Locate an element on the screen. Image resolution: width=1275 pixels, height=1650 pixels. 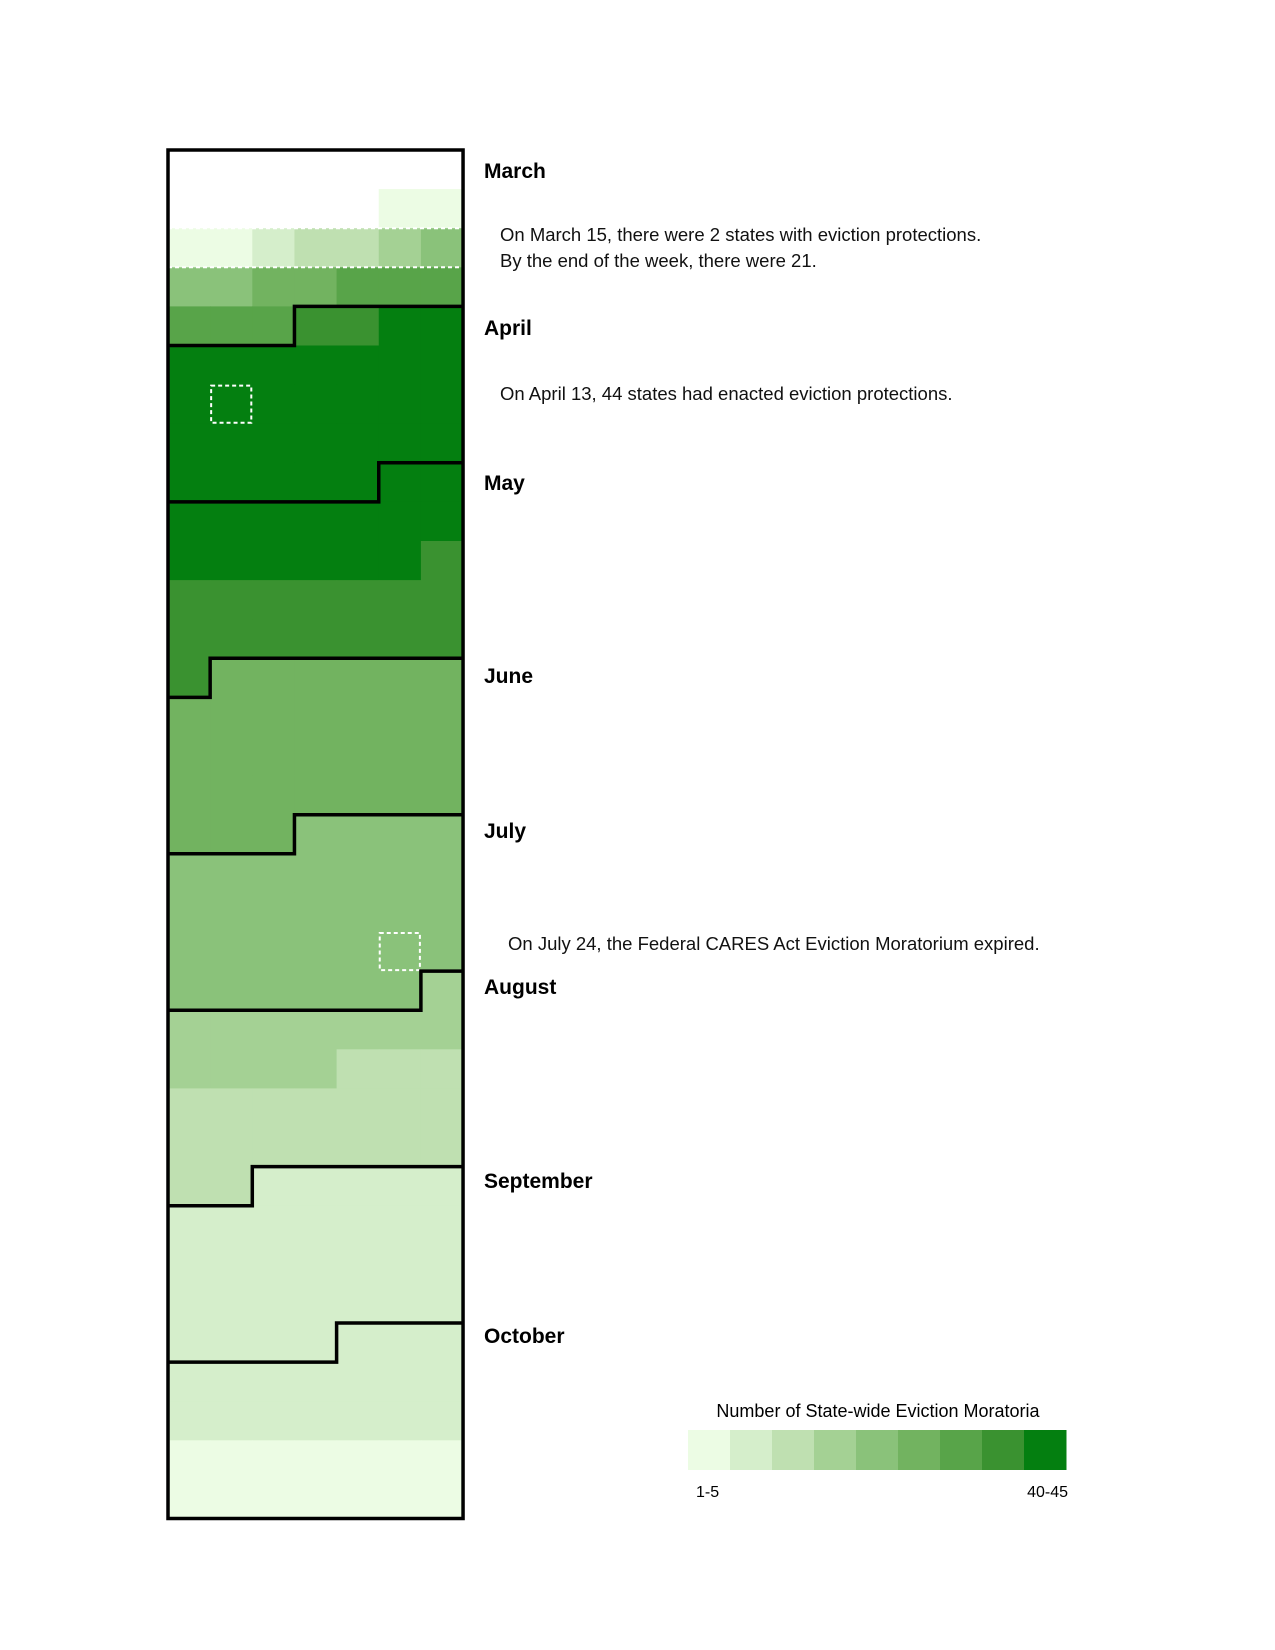
month-label-march: March is located at coordinates (515, 171).